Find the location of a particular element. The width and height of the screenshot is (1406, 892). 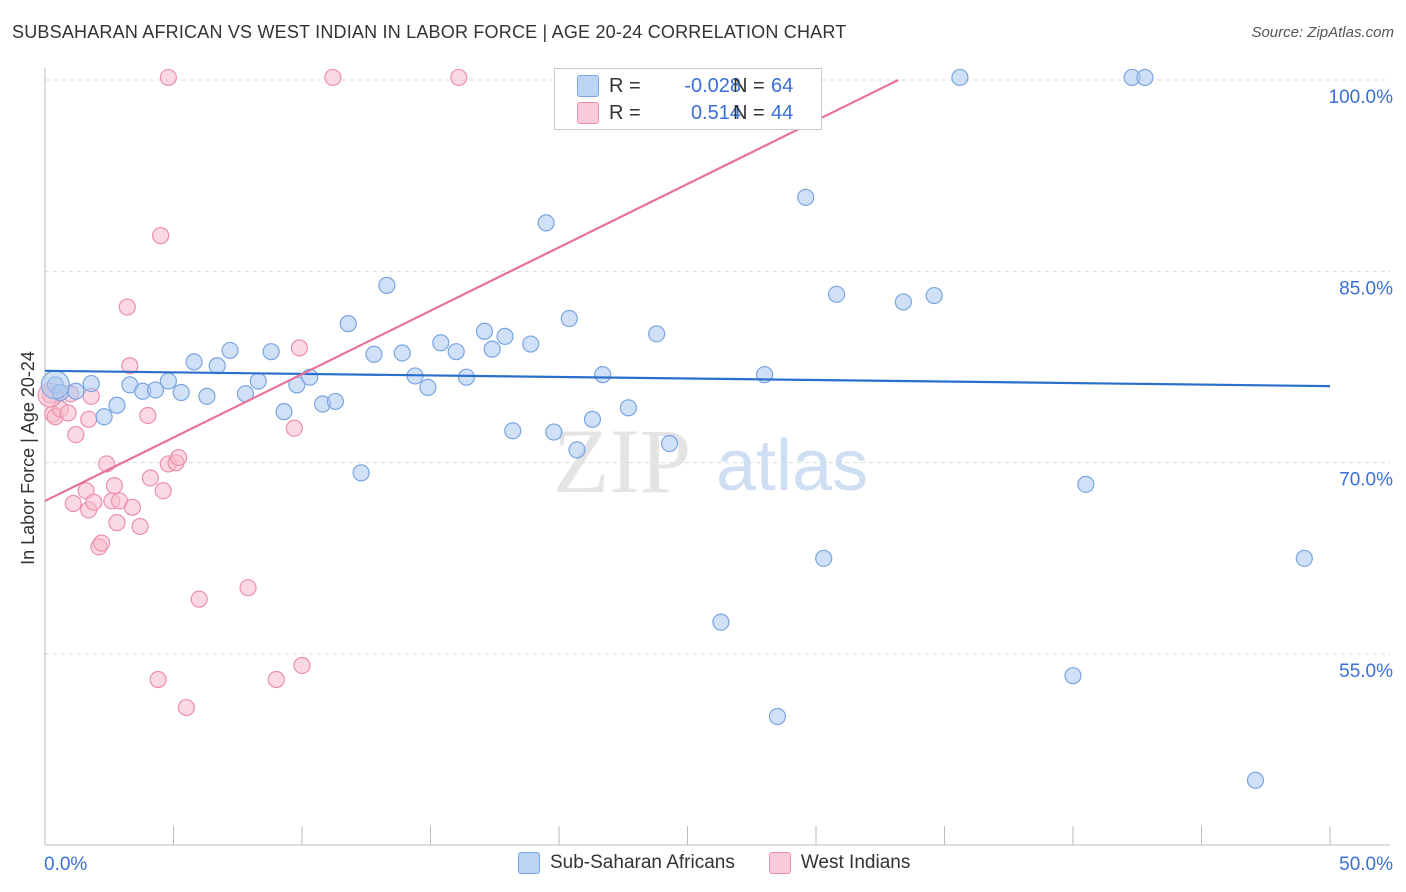

stats-swatch-pink is located at coordinates (588, 113).